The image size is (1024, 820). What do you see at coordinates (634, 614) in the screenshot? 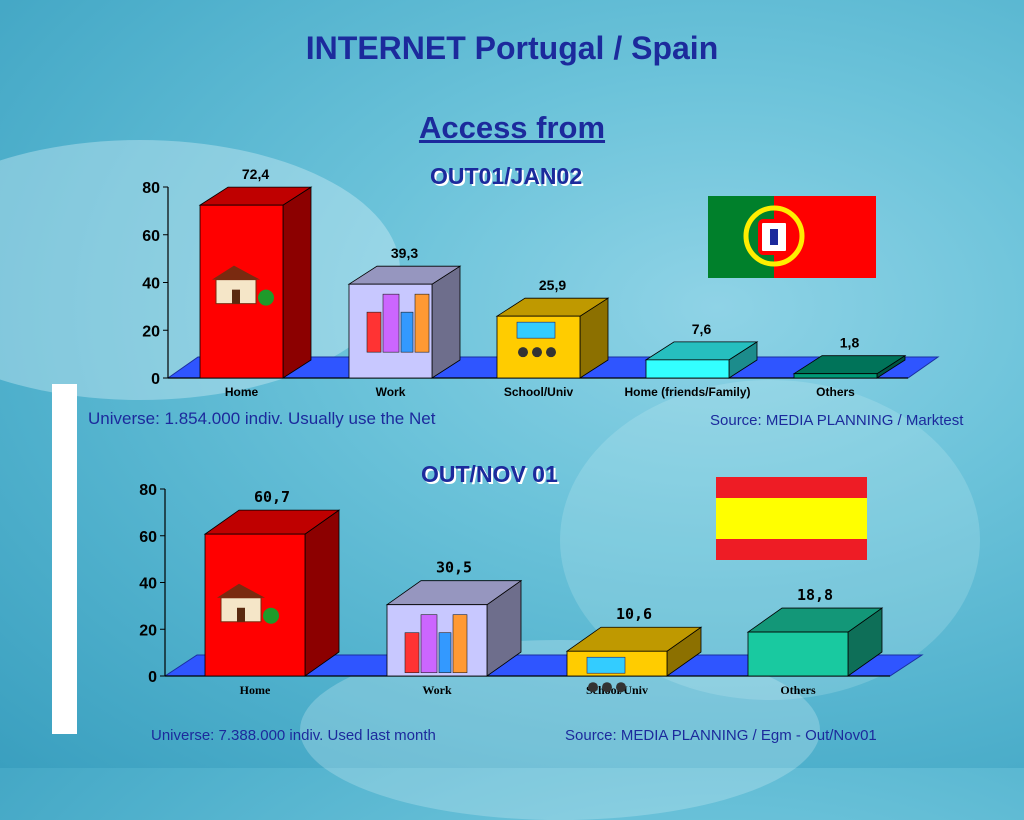
I see `bar-value-label: 10,6` at bounding box center [634, 614].